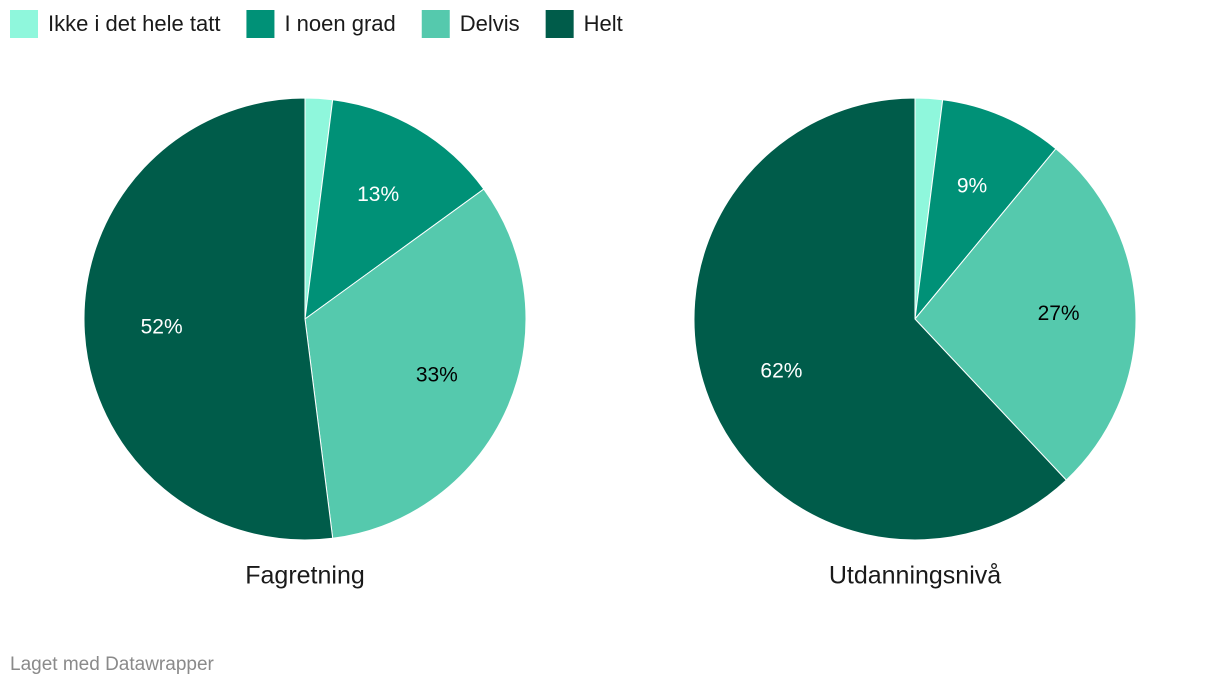 Image resolution: width=1220 pixels, height=688 pixels. Describe the element at coordinates (162, 327) in the screenshot. I see `value-label: 52%` at that location.